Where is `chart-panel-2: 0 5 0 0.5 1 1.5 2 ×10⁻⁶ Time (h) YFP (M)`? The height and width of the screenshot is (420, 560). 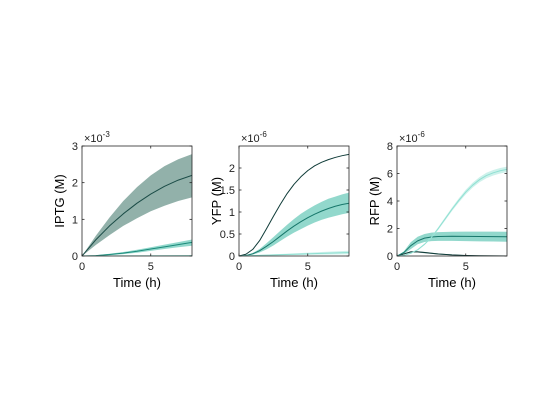 chart-panel-2: 0 5 0 0.5 1 1.5 2 ×10⁻⁶ Time (h) YFP (M) is located at coordinates (279, 210).